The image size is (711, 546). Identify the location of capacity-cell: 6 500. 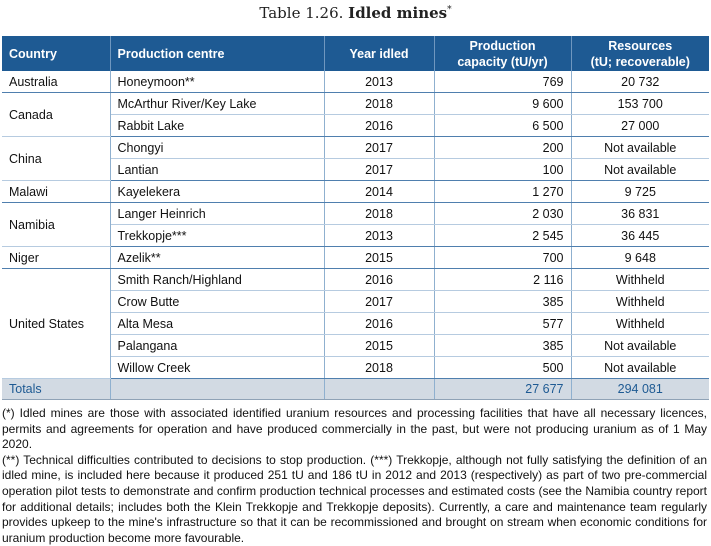
(503, 125).